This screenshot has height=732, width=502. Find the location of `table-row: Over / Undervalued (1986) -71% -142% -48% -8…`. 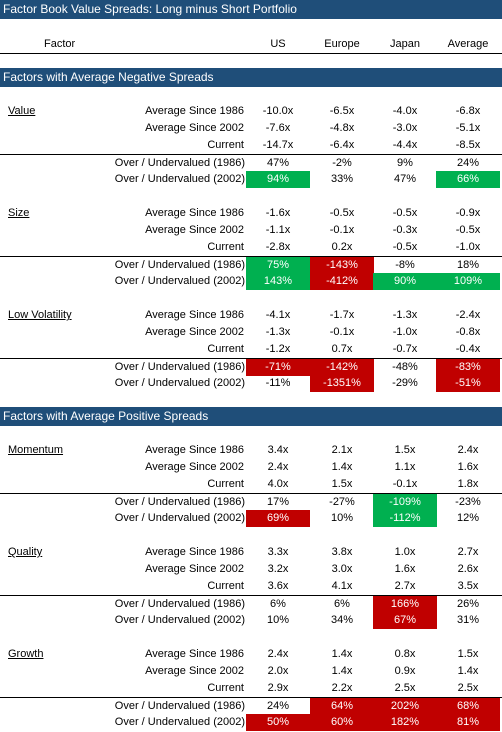

table-row: Over / Undervalued (1986) -71% -142% -48% -8… is located at coordinates (251, 367).